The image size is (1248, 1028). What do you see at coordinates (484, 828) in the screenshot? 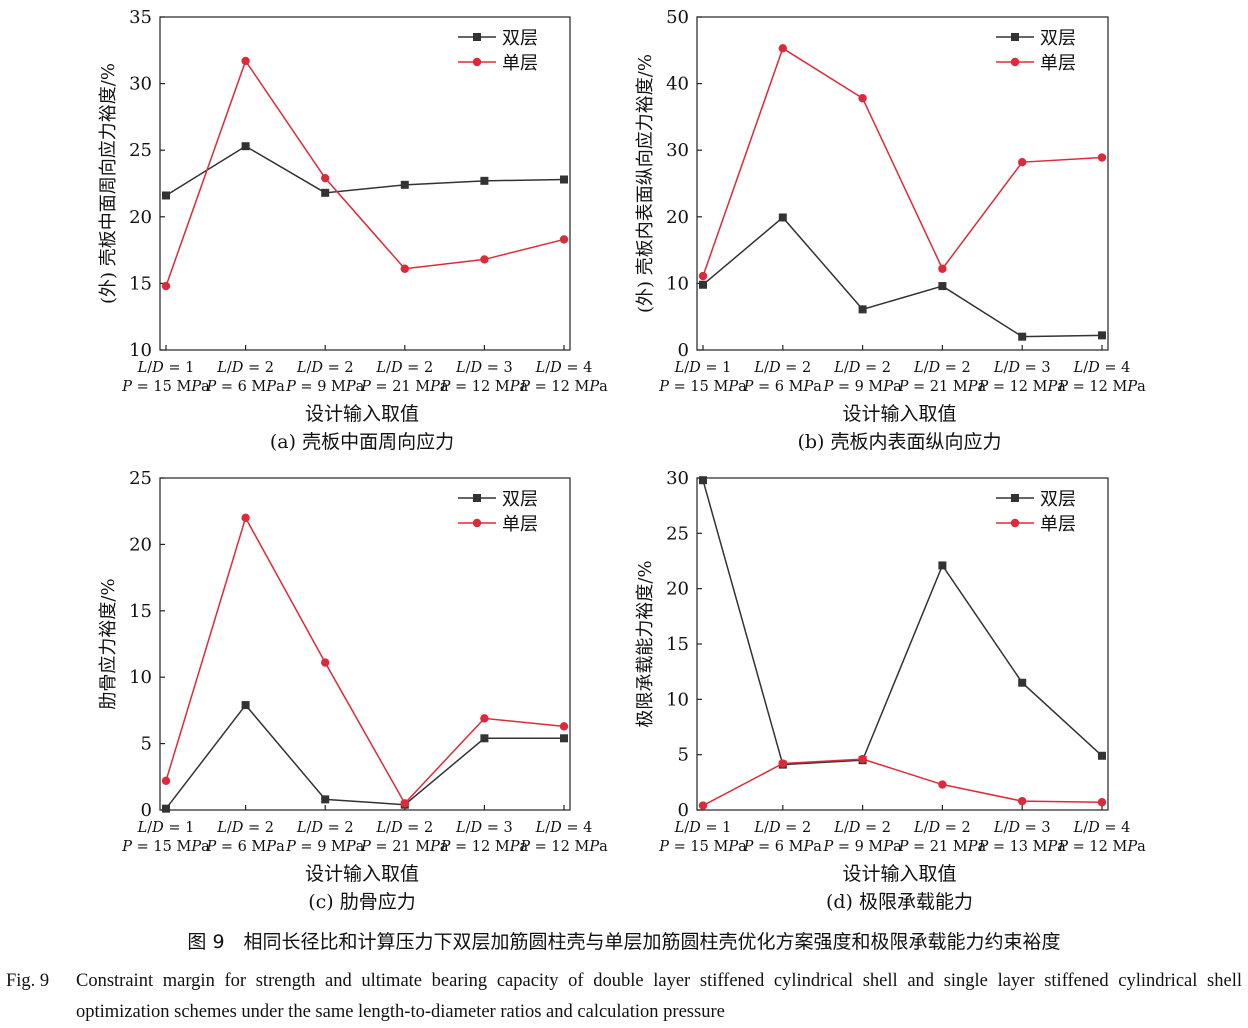
I see `x-tick-label-ld: L/D = 3` at bounding box center [484, 828].